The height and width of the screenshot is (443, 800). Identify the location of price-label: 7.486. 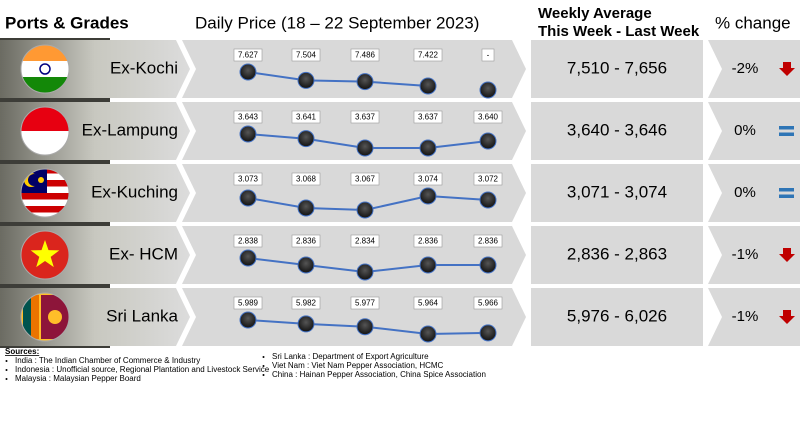
(365, 55).